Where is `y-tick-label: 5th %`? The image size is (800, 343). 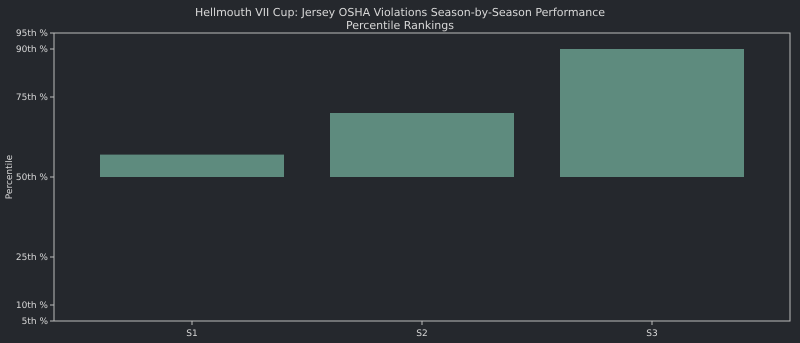 y-tick-label: 5th % is located at coordinates (35, 321).